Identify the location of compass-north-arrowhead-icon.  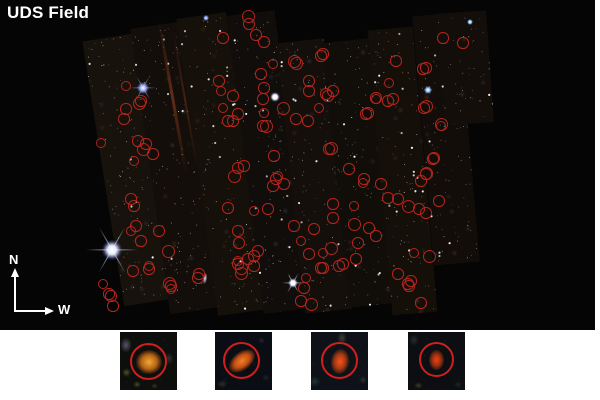
(14, 272).